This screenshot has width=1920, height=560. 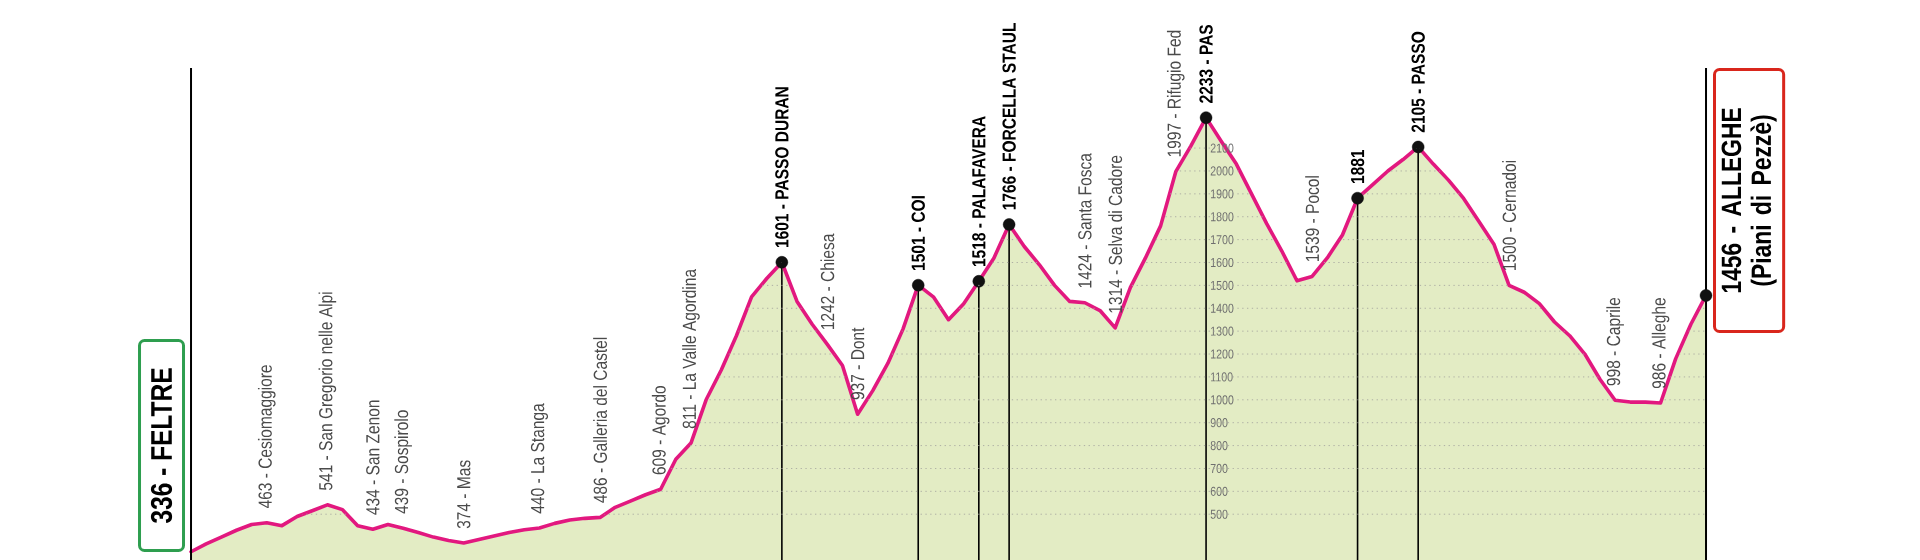 I want to click on x-tick-label: 1242 - Chiesa, so click(x=827, y=281).